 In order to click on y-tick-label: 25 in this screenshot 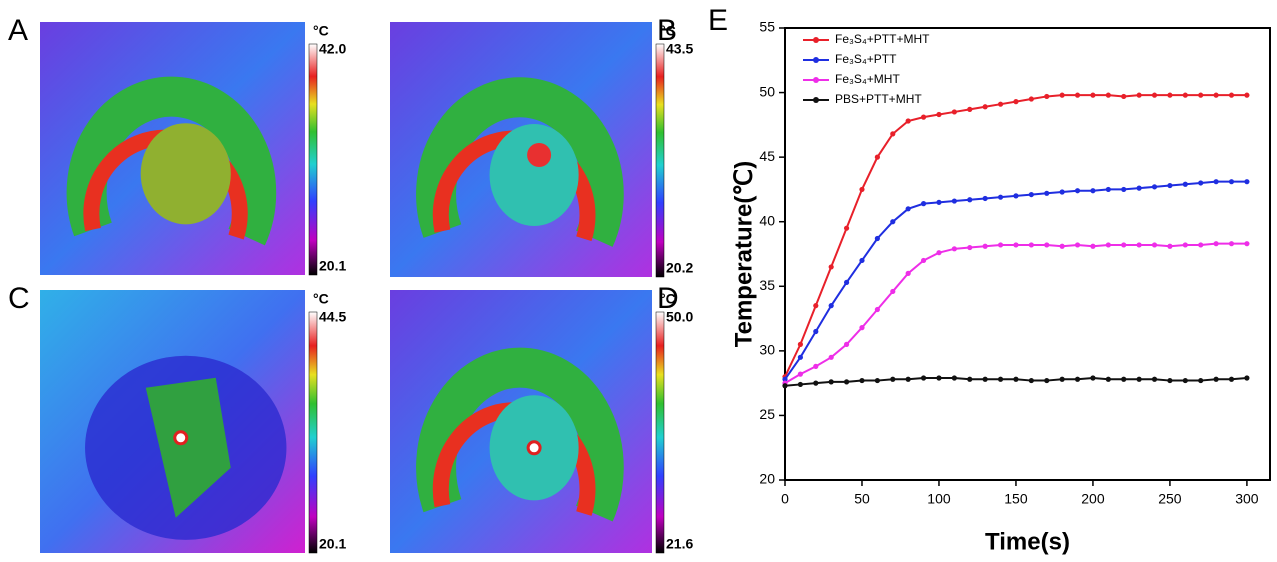, I will do `click(767, 414)`.